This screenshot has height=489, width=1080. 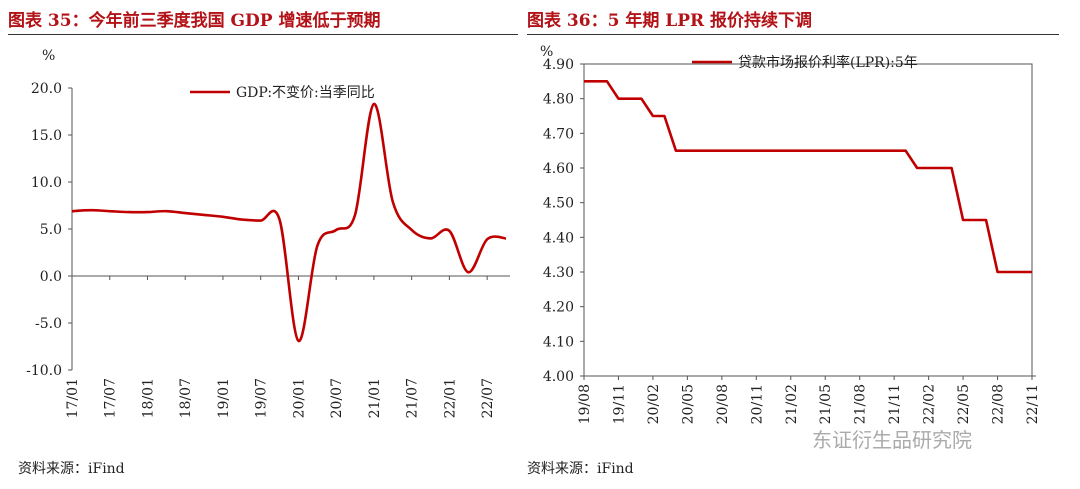 What do you see at coordinates (558, 169) in the screenshot?
I see `y-tick-label: 4.60` at bounding box center [558, 169].